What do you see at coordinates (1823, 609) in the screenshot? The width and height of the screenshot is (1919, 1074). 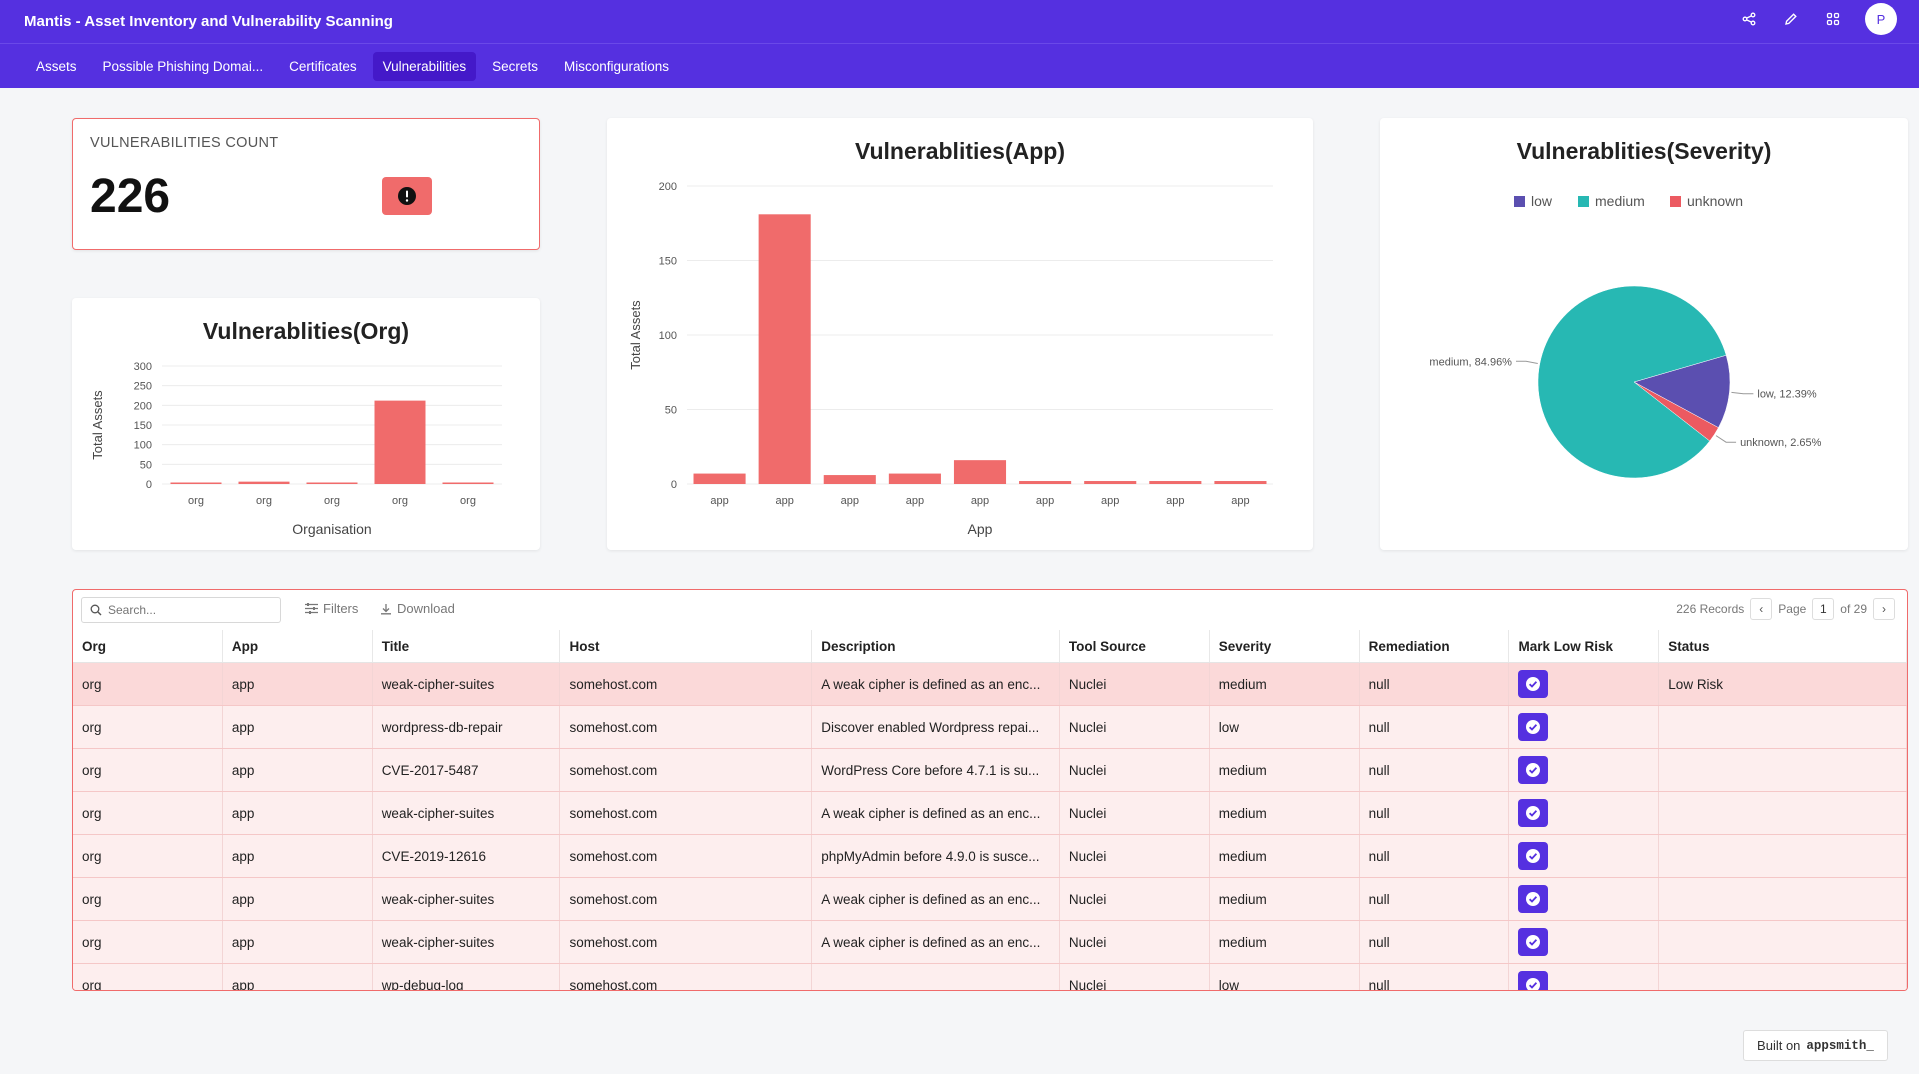 I see `page-number-input: 1` at bounding box center [1823, 609].